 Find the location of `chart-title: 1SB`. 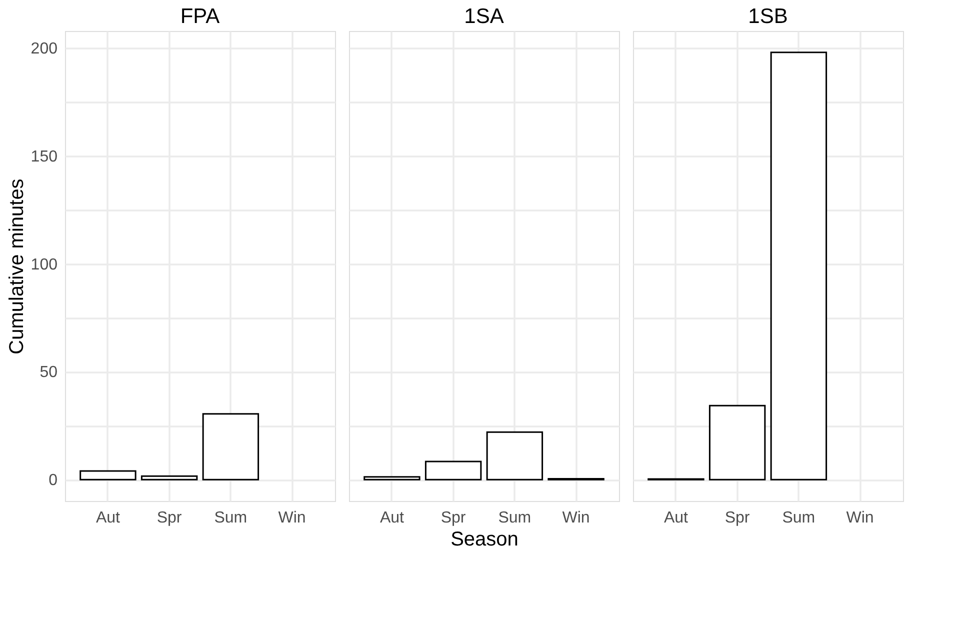

chart-title: 1SB is located at coordinates (768, 16).